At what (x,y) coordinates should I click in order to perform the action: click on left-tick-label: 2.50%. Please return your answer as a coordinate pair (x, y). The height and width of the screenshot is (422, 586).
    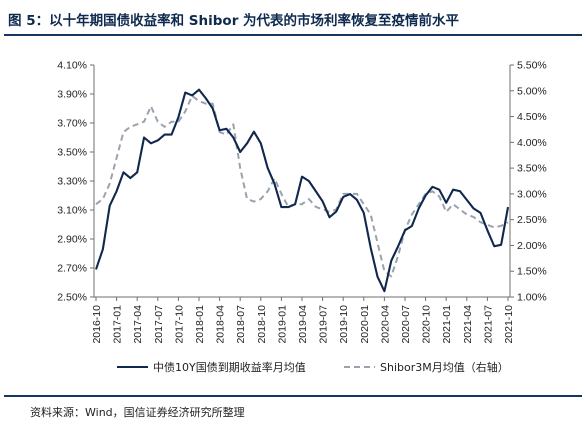
    Looking at the image, I should click on (72, 298).